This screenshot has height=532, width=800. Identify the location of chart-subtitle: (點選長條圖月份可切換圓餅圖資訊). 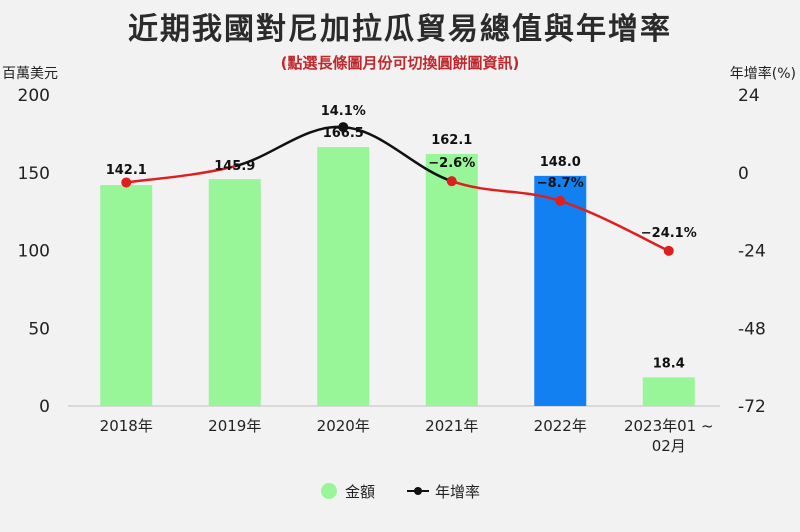
(400, 63).